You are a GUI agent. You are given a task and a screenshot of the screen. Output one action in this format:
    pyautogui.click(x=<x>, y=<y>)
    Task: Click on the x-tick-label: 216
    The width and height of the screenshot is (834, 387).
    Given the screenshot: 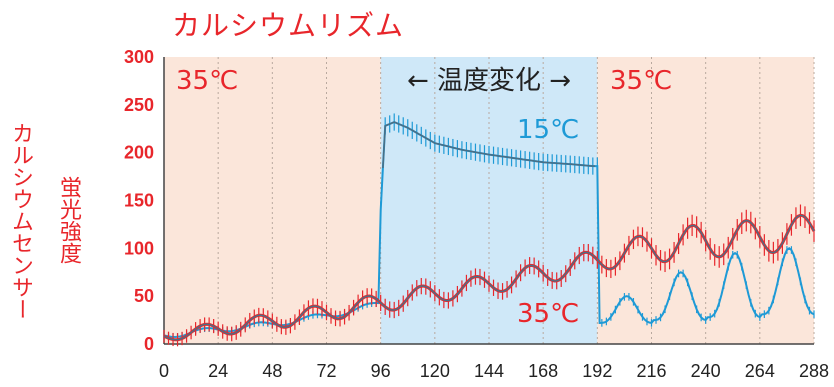 What is the action you would take?
    pyautogui.click(x=651, y=371)
    